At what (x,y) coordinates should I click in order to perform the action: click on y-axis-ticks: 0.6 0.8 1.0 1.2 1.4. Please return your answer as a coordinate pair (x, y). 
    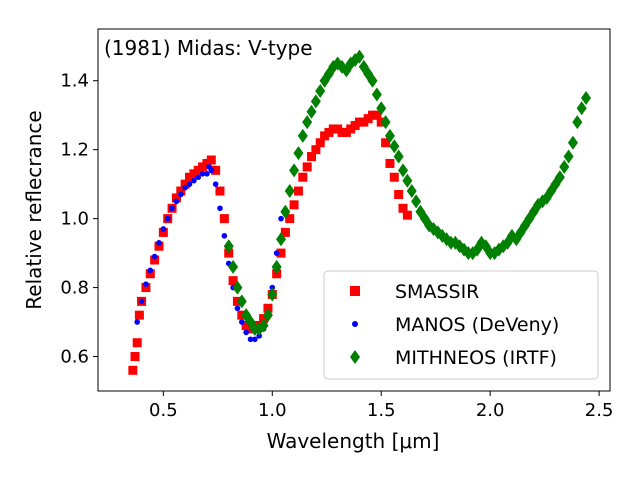
    Looking at the image, I should click on (79, 219).